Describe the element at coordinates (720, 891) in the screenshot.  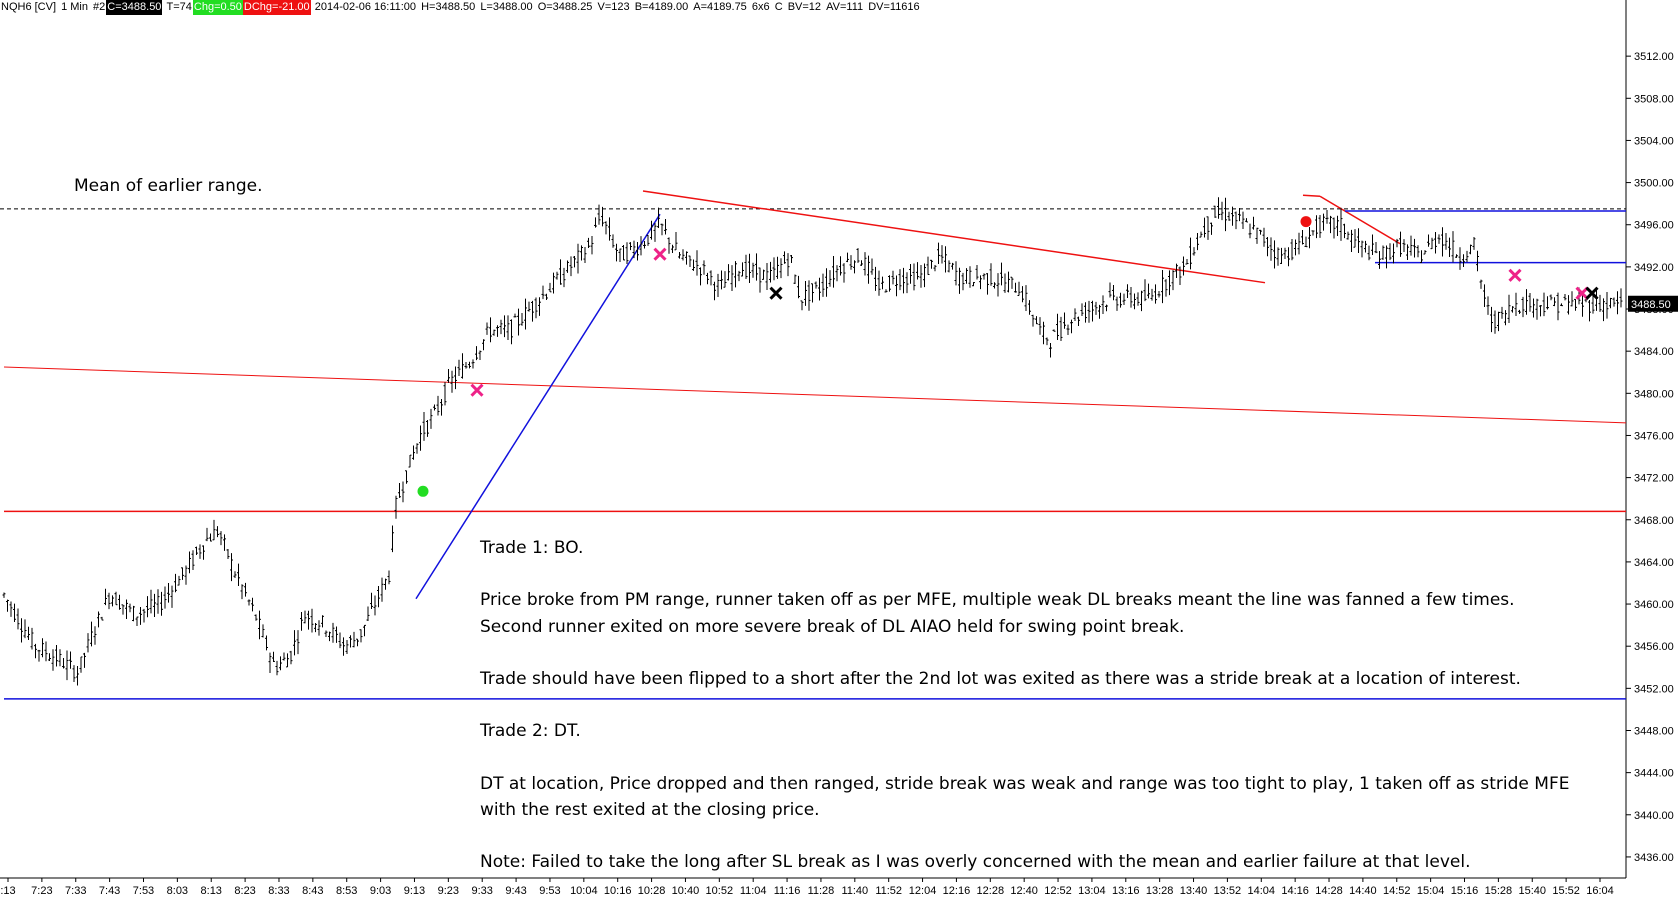
I see `x-tick-label: 10:52` at that location.